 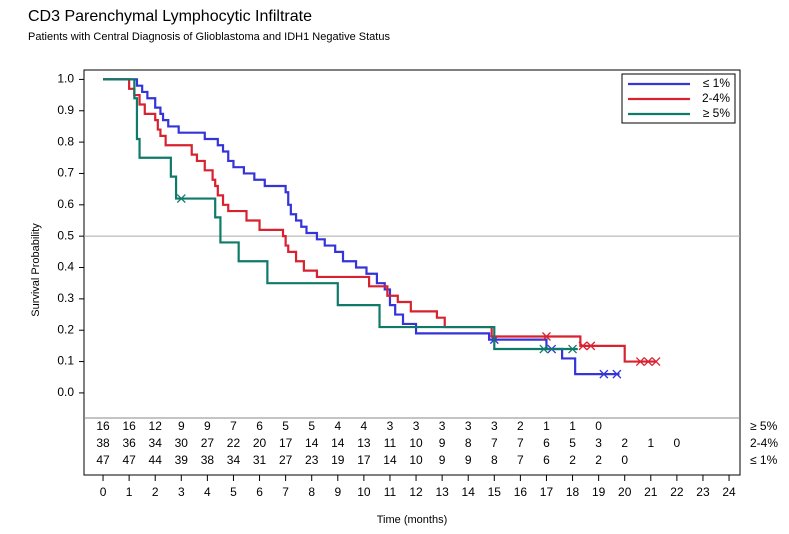 What do you see at coordinates (233, 492) in the screenshot?
I see `x-tick-label: 5` at bounding box center [233, 492].